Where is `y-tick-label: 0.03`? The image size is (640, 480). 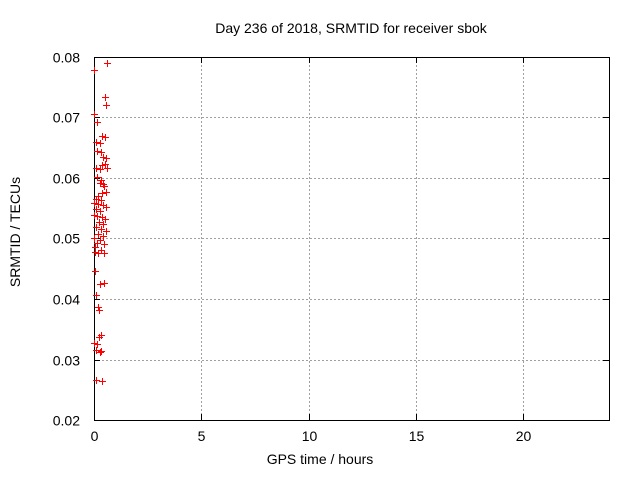 y-tick-label: 0.03 is located at coordinates (66, 361).